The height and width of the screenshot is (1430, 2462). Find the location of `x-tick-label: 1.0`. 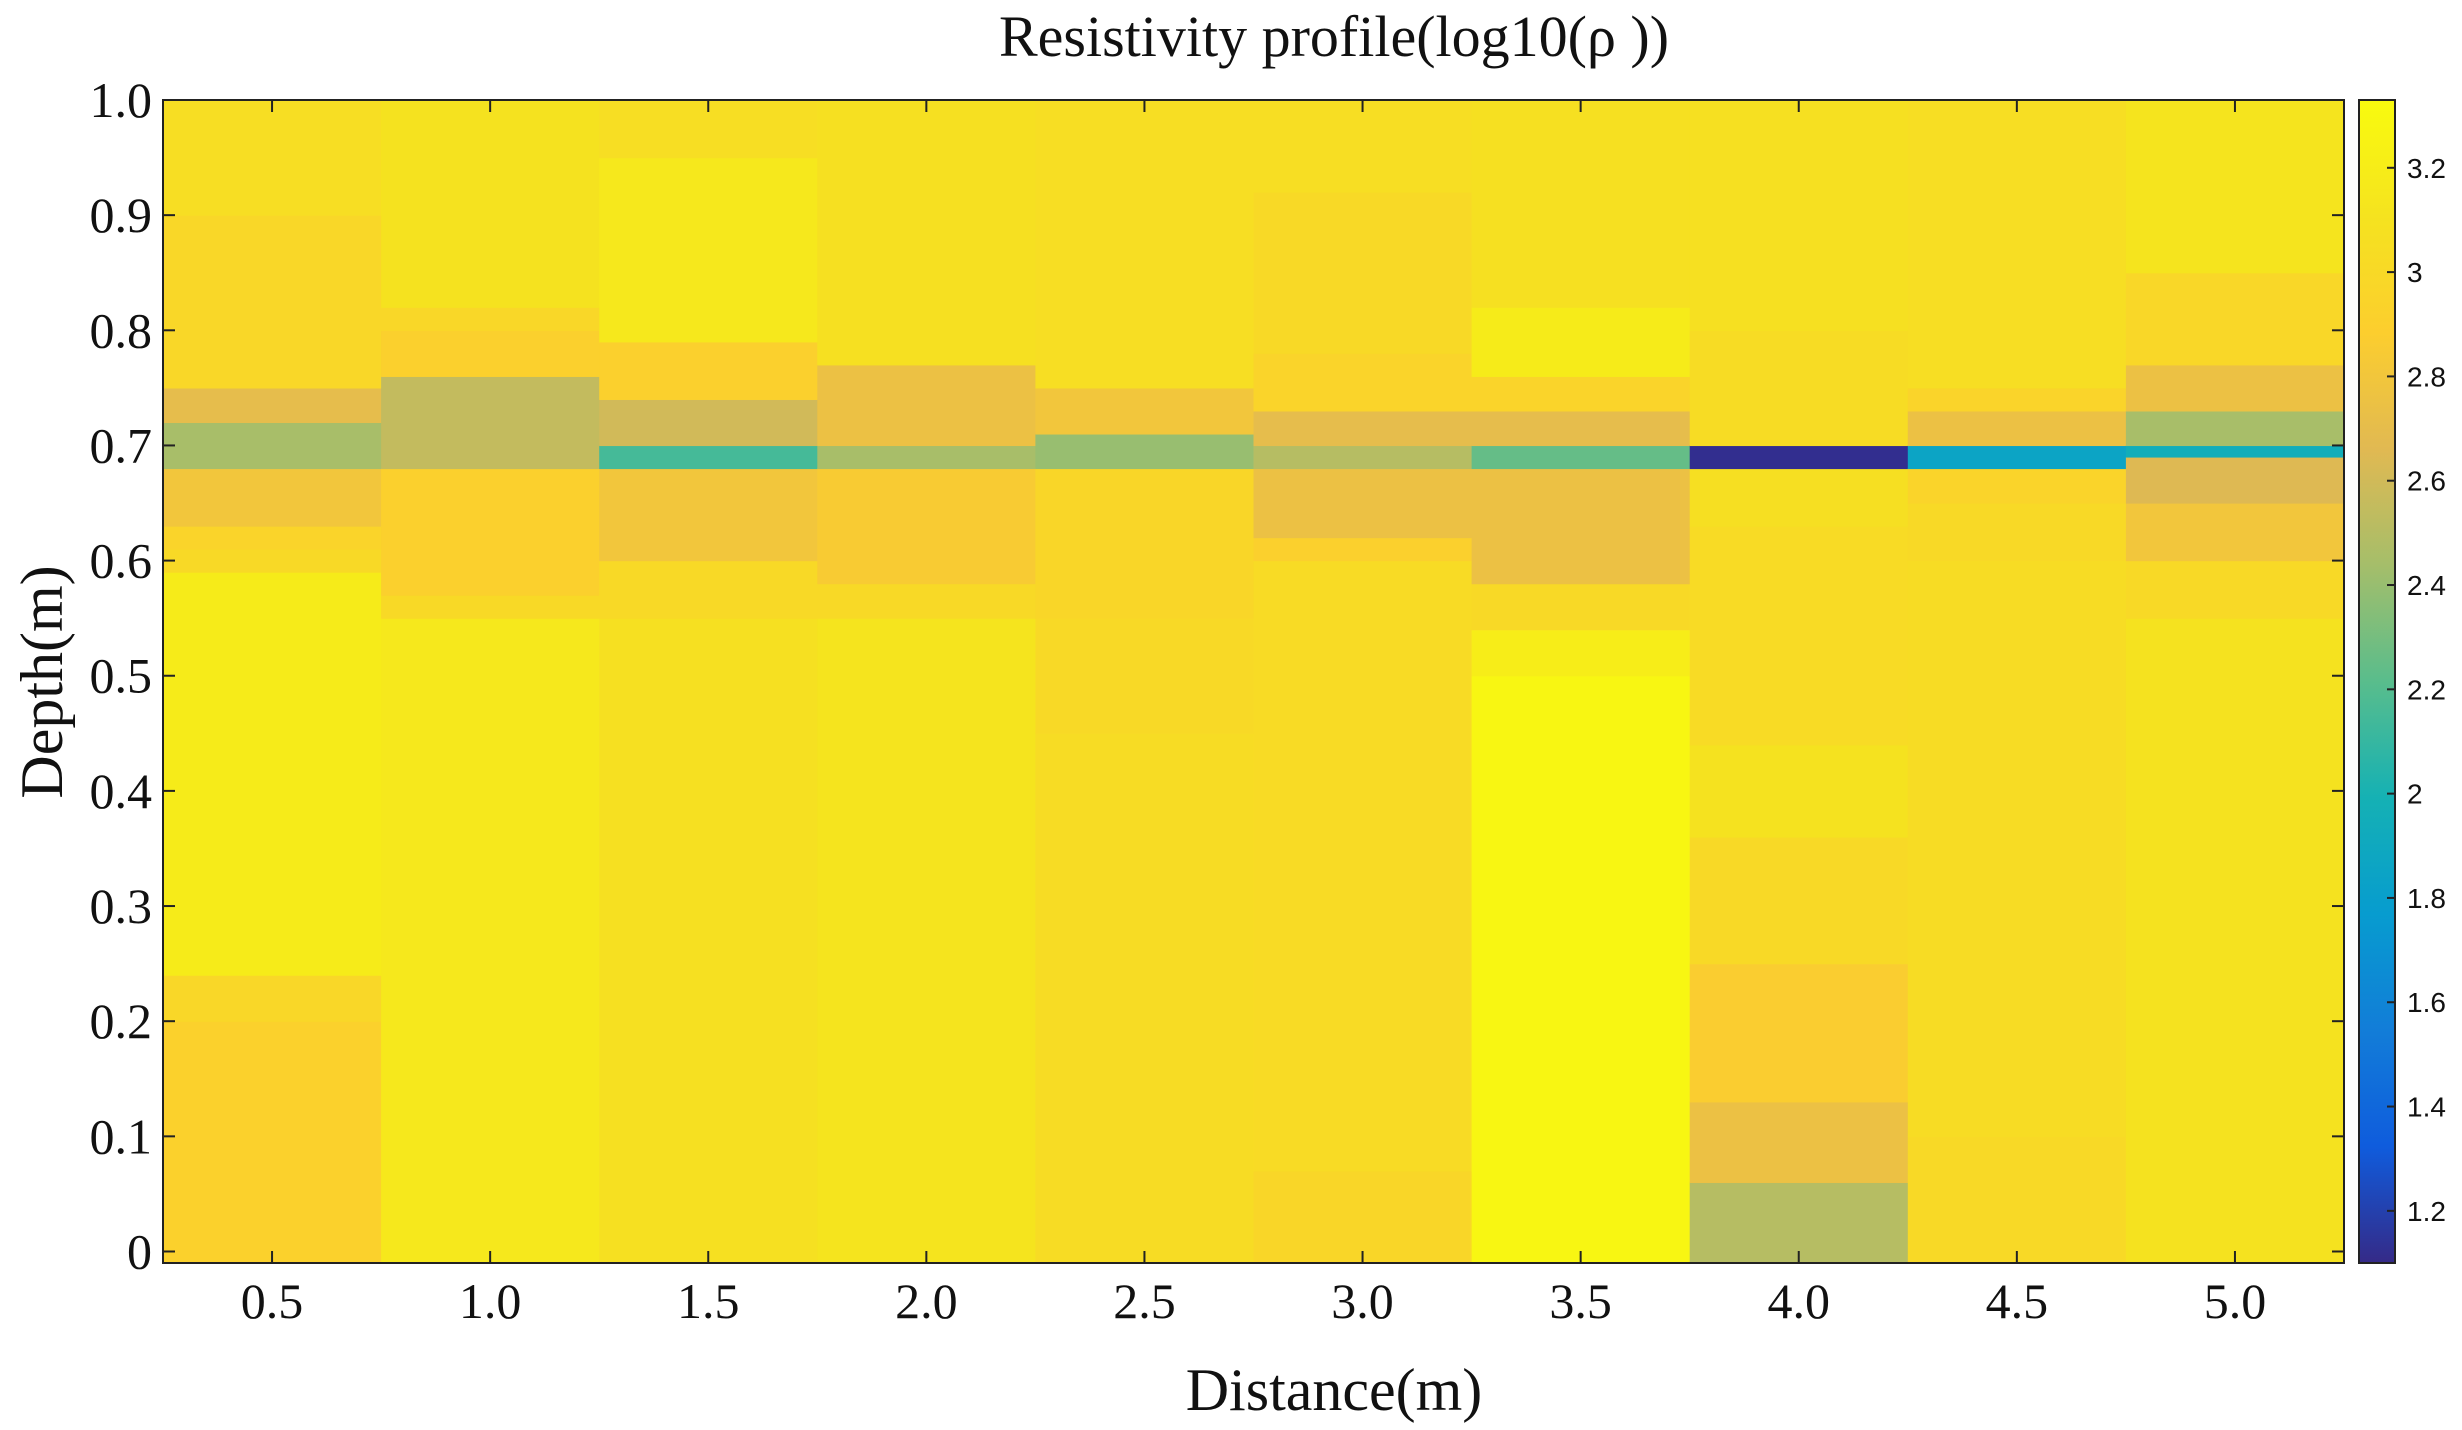

x-tick-label: 1.0 is located at coordinates (490, 1301).